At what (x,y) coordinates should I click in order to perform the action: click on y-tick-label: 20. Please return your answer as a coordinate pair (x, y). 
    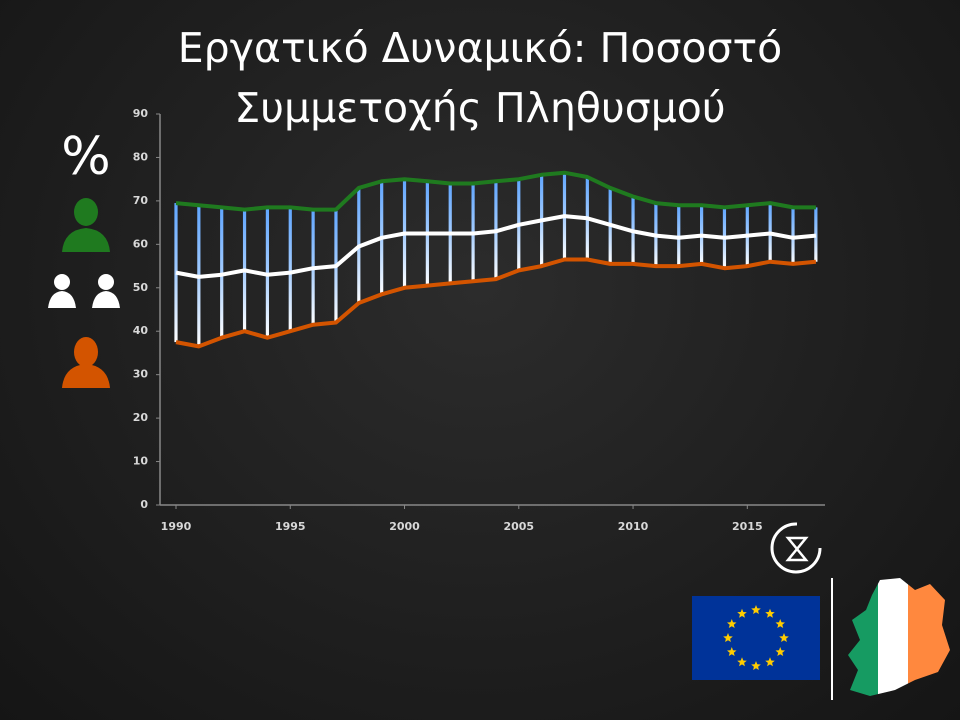
    Looking at the image, I should click on (141, 417).